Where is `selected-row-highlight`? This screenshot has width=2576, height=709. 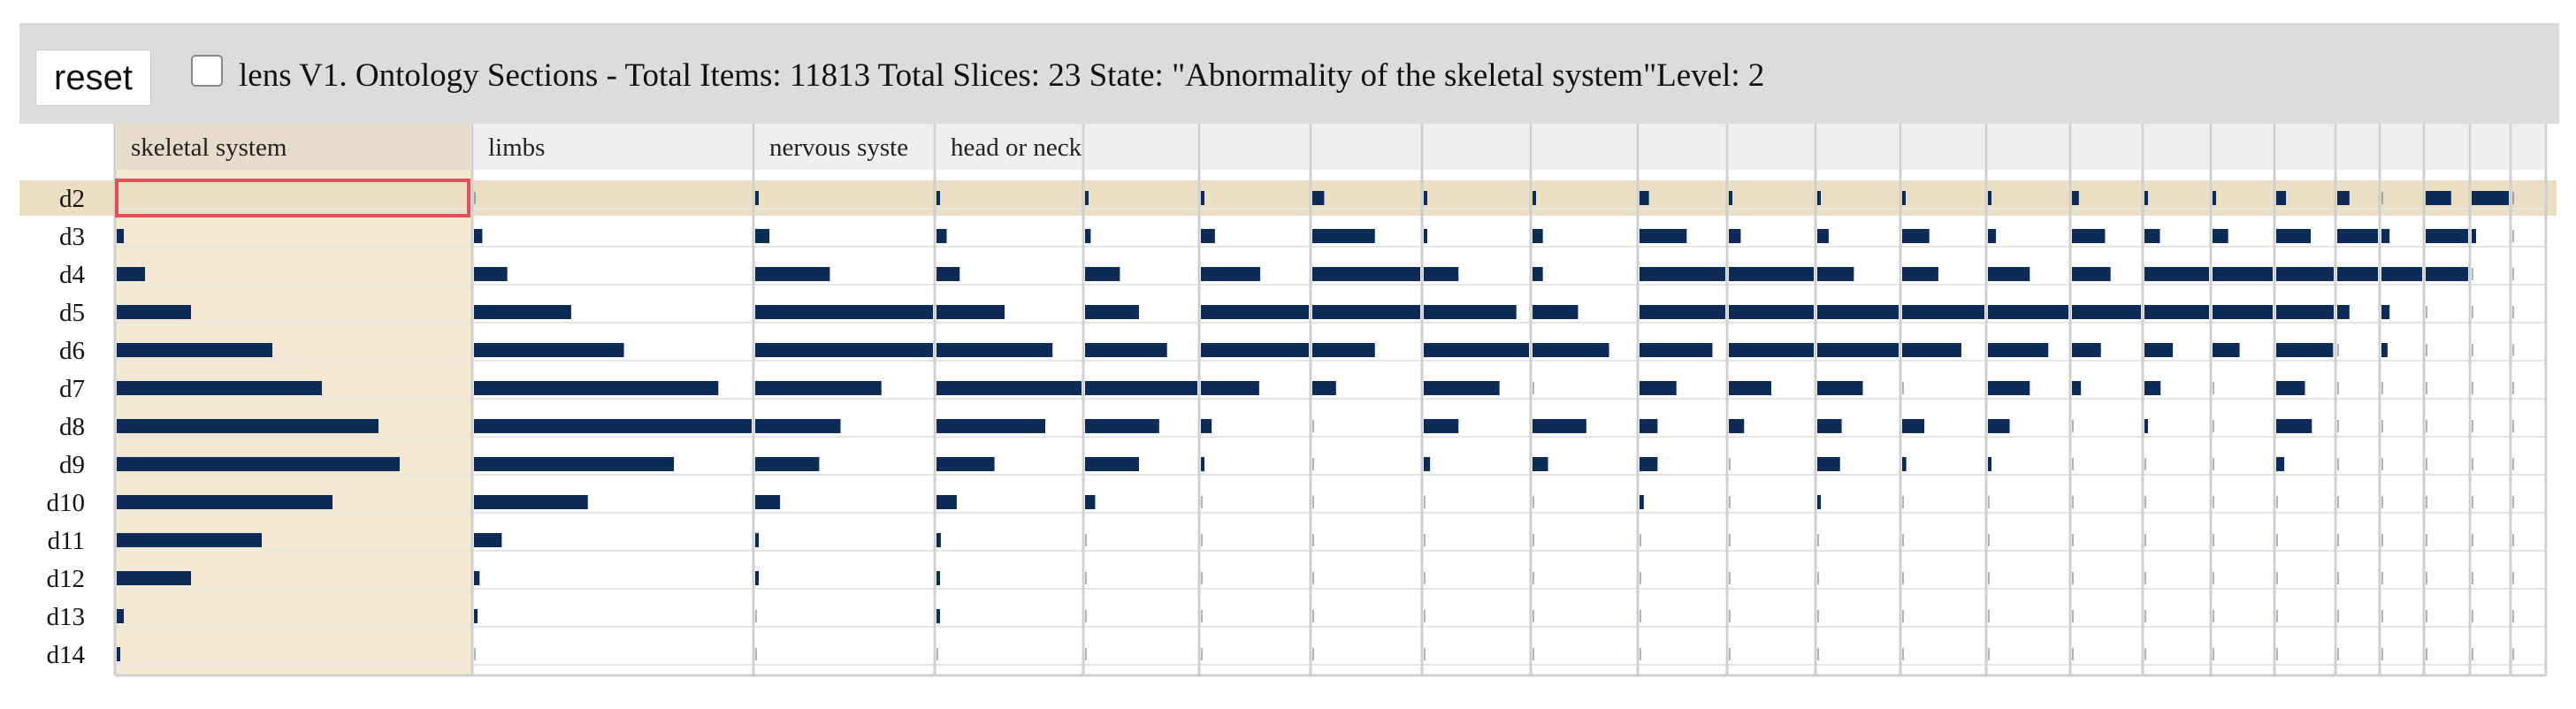 selected-row-highlight is located at coordinates (1288, 198).